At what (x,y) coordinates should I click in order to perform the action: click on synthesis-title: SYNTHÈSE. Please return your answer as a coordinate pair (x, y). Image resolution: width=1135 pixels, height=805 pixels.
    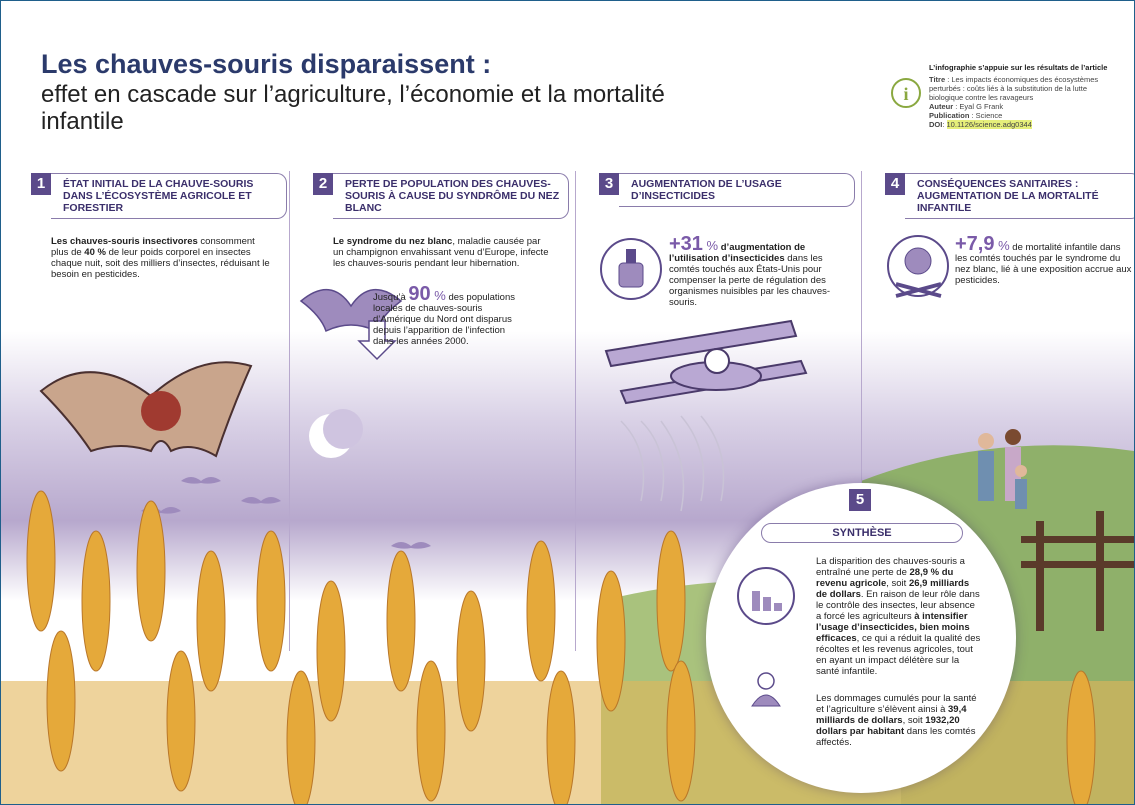
    Looking at the image, I should click on (862, 533).